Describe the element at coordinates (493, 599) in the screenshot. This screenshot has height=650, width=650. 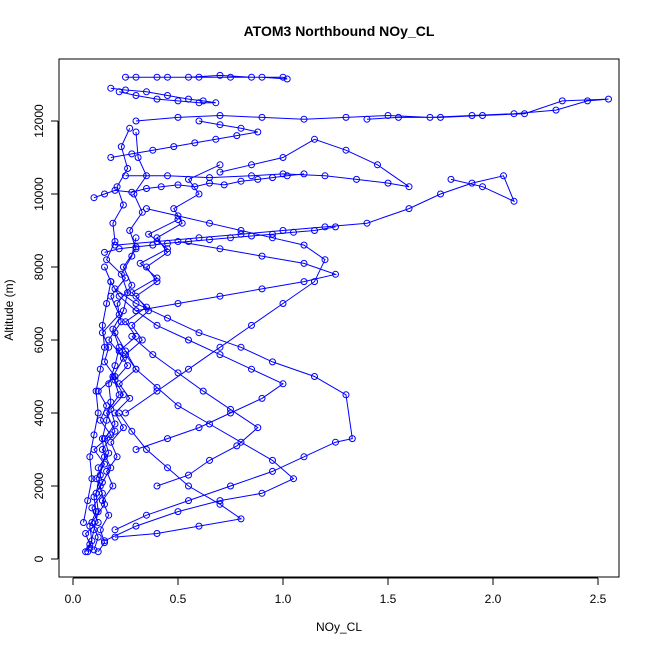
I see `x-tick-label: 2.0` at that location.